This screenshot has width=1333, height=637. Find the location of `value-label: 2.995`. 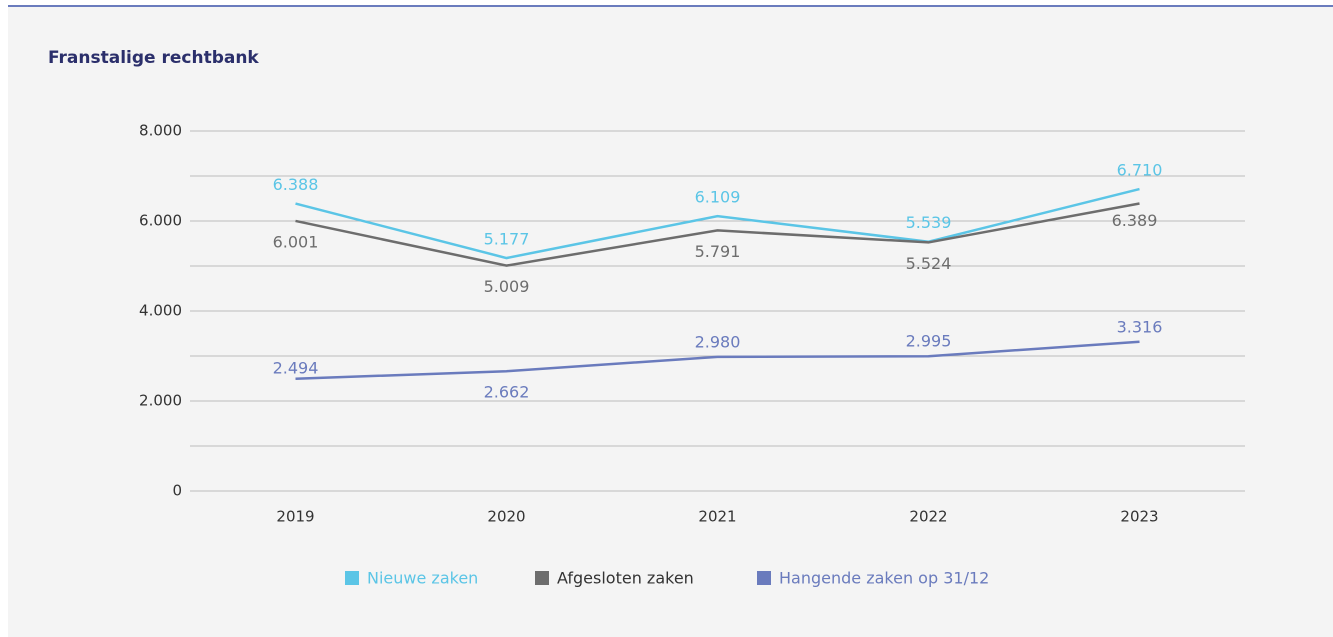

value-label: 2.995 is located at coordinates (929, 341).